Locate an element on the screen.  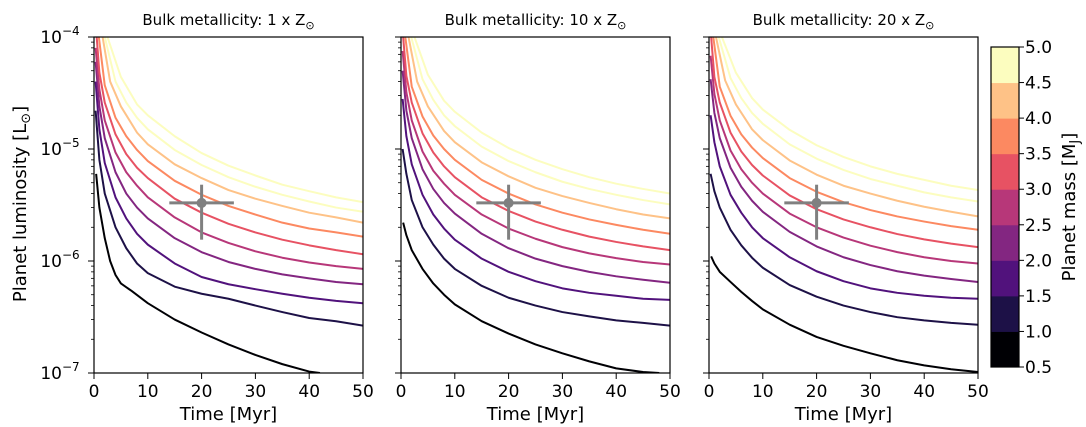
panel-title: Bulk metallicity: 20 x Z⊙ is located at coordinates (844, 21).